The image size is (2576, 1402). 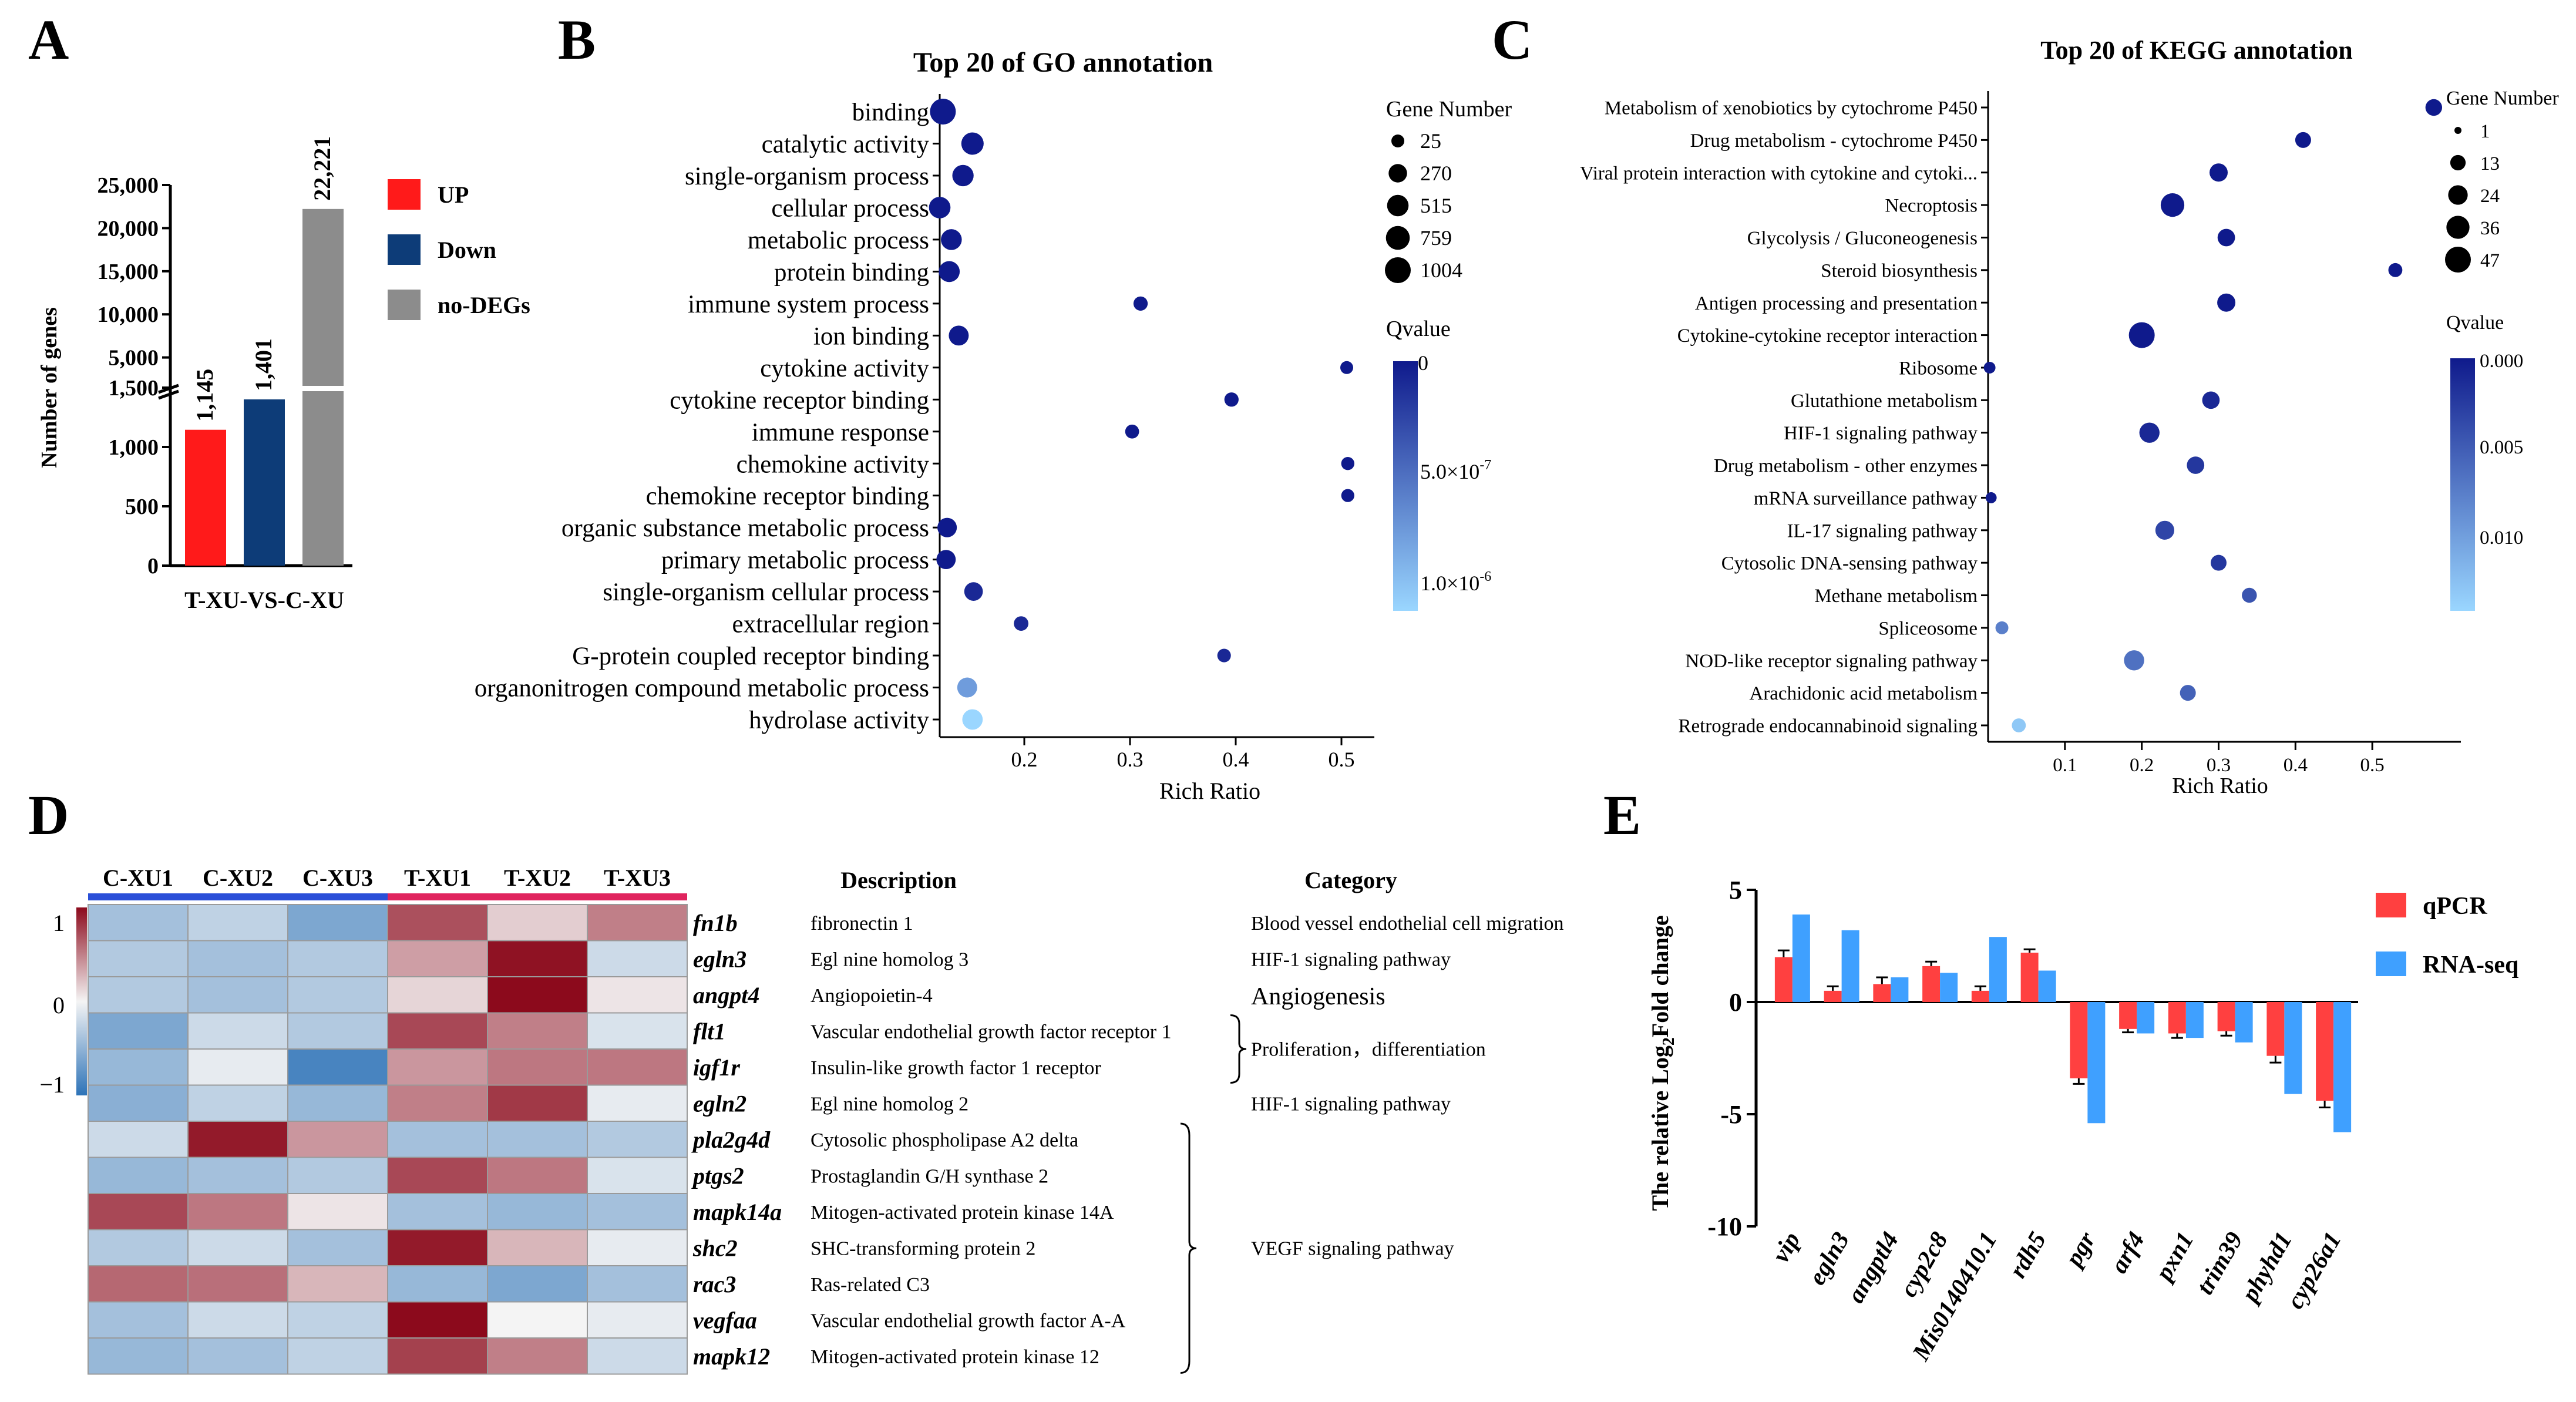 I want to click on d-description: Mitogen-activated protein kinase 14A, so click(x=962, y=1212).